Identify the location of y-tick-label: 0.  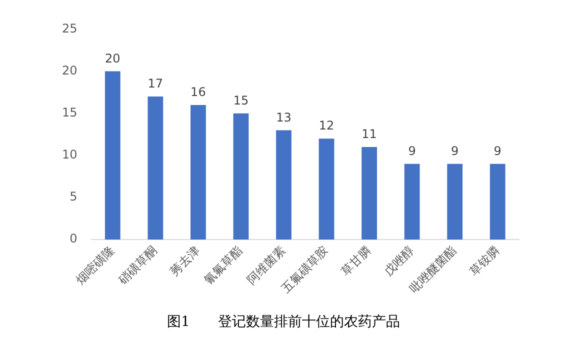
(74, 239).